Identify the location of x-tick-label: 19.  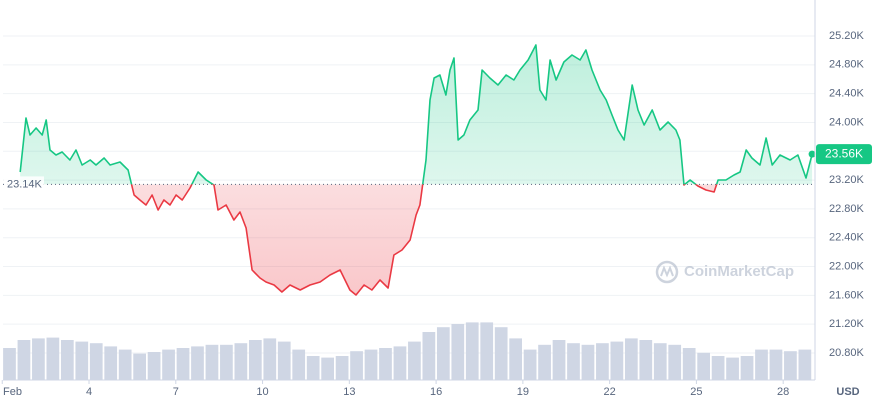
(523, 392).